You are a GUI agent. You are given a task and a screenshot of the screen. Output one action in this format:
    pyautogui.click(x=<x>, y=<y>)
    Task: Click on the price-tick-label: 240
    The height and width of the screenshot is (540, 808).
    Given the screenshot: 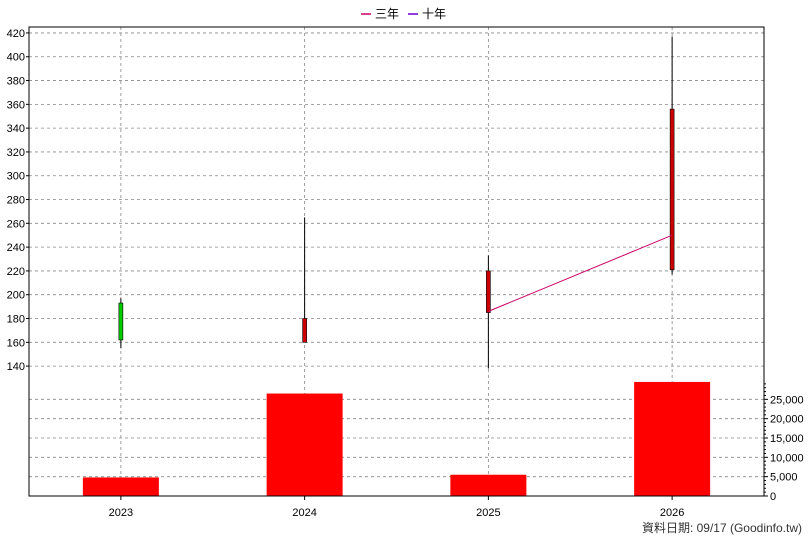 What is the action you would take?
    pyautogui.click(x=16, y=248)
    